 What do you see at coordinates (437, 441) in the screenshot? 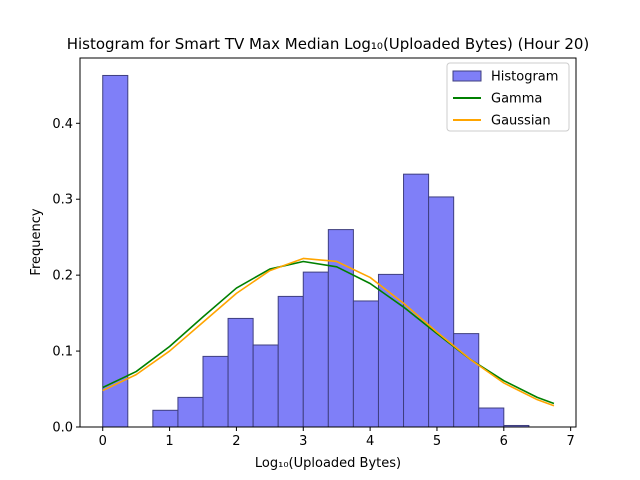
I see `x-tick-label: 5` at bounding box center [437, 441].